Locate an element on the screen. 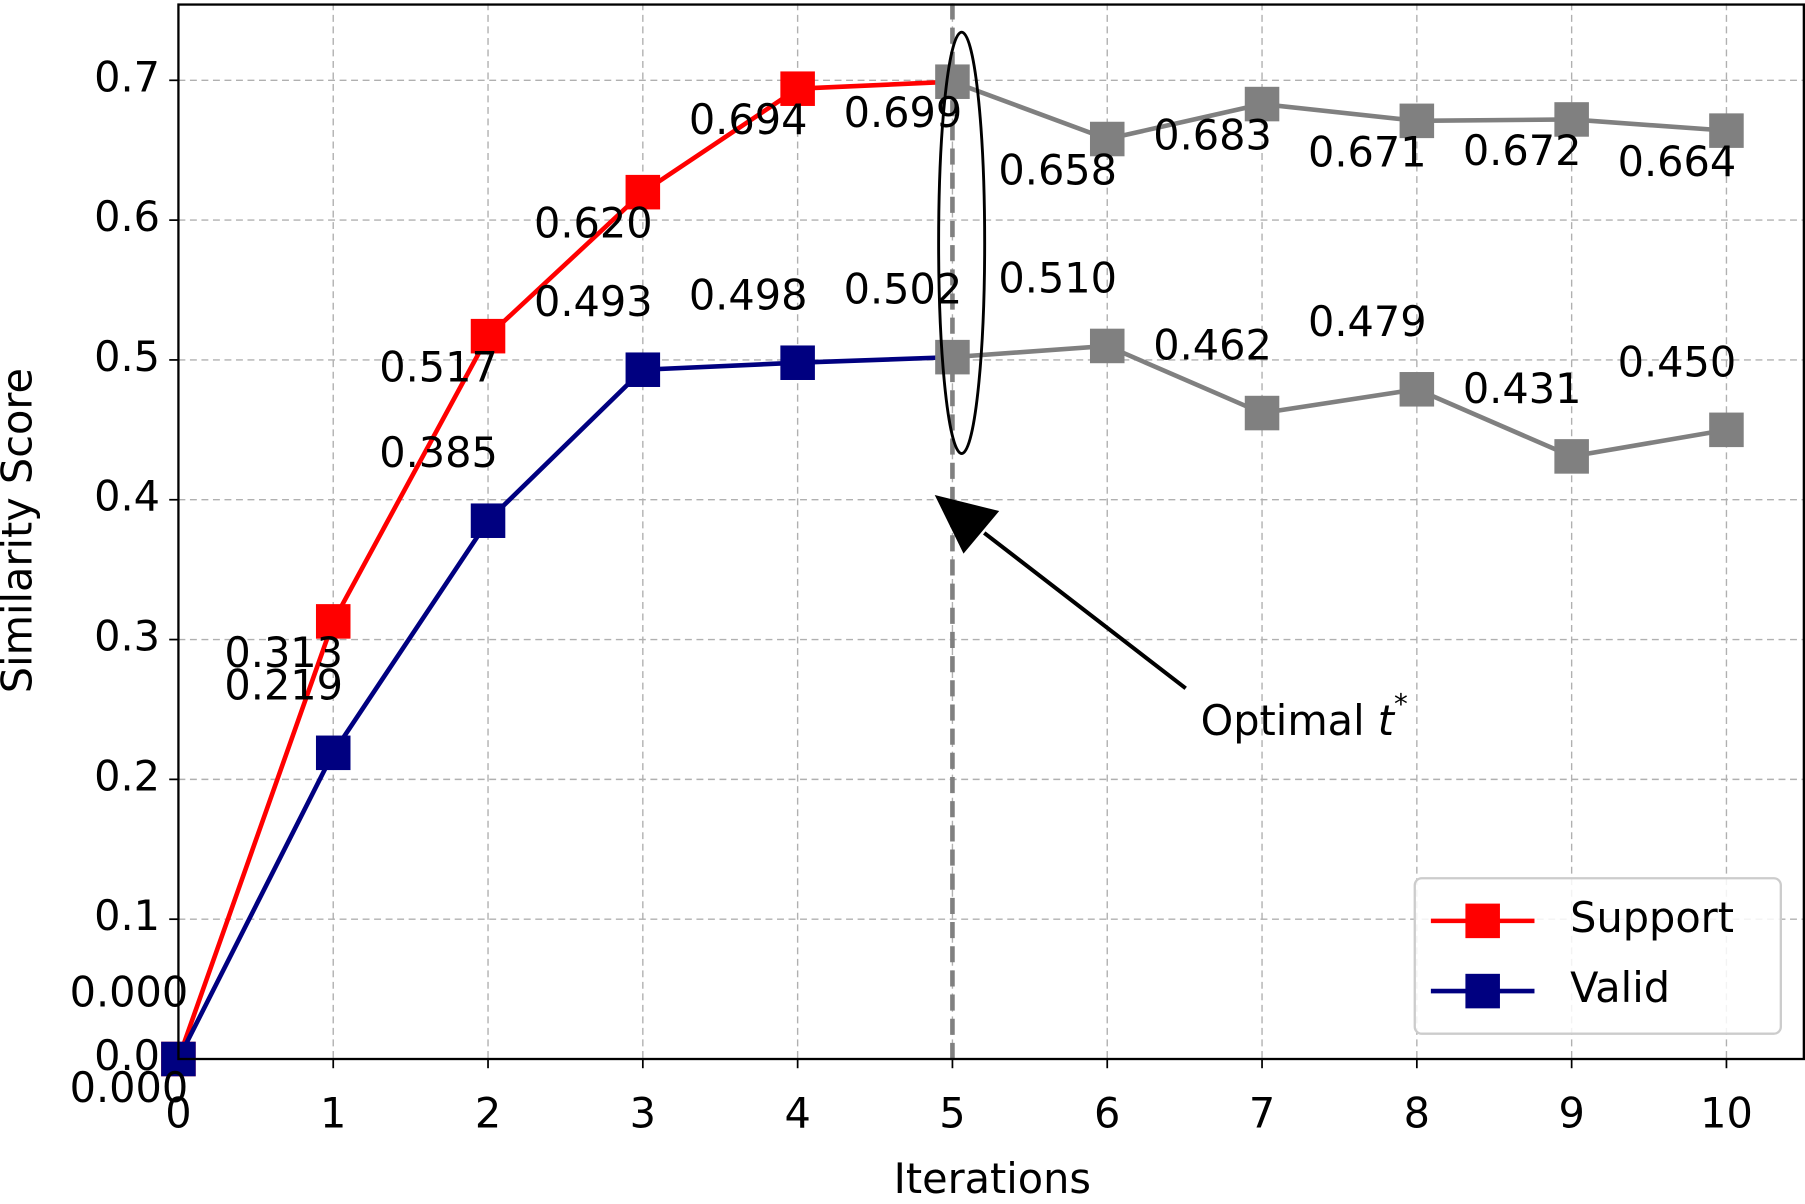 The width and height of the screenshot is (1805, 1204). x-tick-label: 10 is located at coordinates (1726, 1114).